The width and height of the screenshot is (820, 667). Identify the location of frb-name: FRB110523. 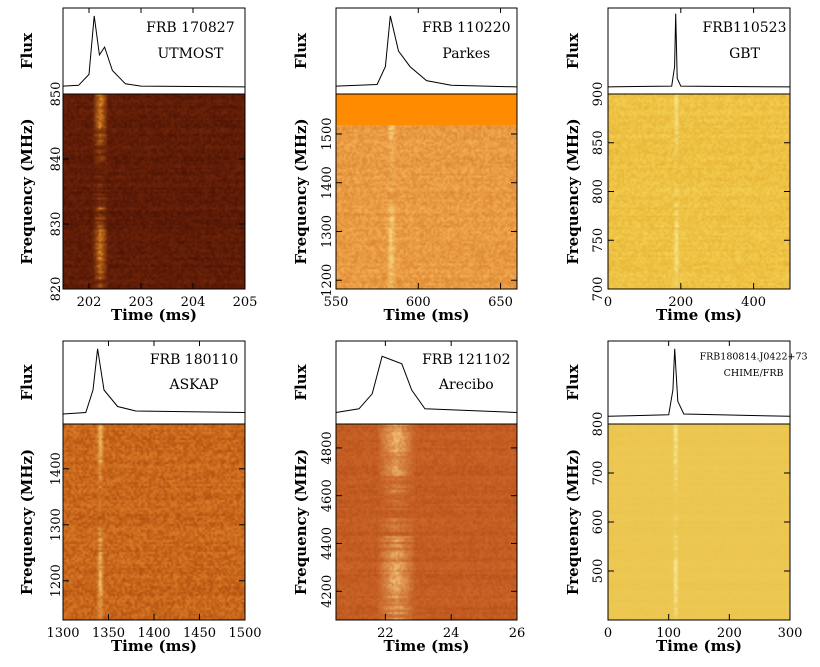
(745, 28).